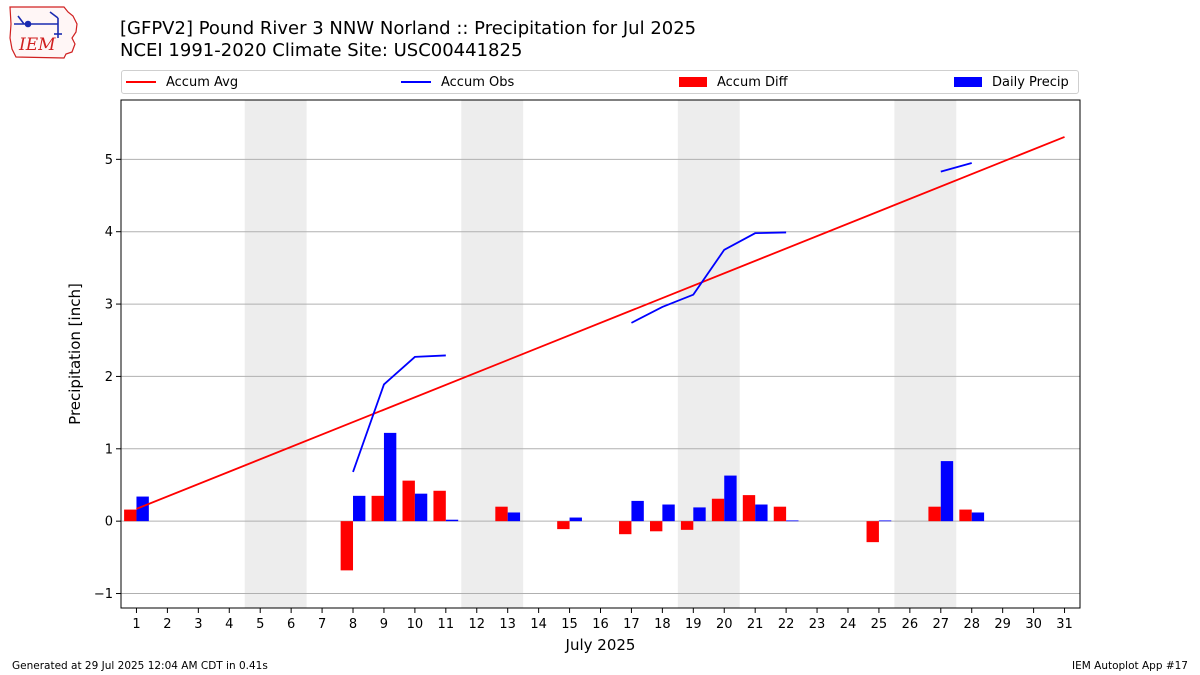  I want to click on legend-swatch-accum-diff, so click(693, 82).